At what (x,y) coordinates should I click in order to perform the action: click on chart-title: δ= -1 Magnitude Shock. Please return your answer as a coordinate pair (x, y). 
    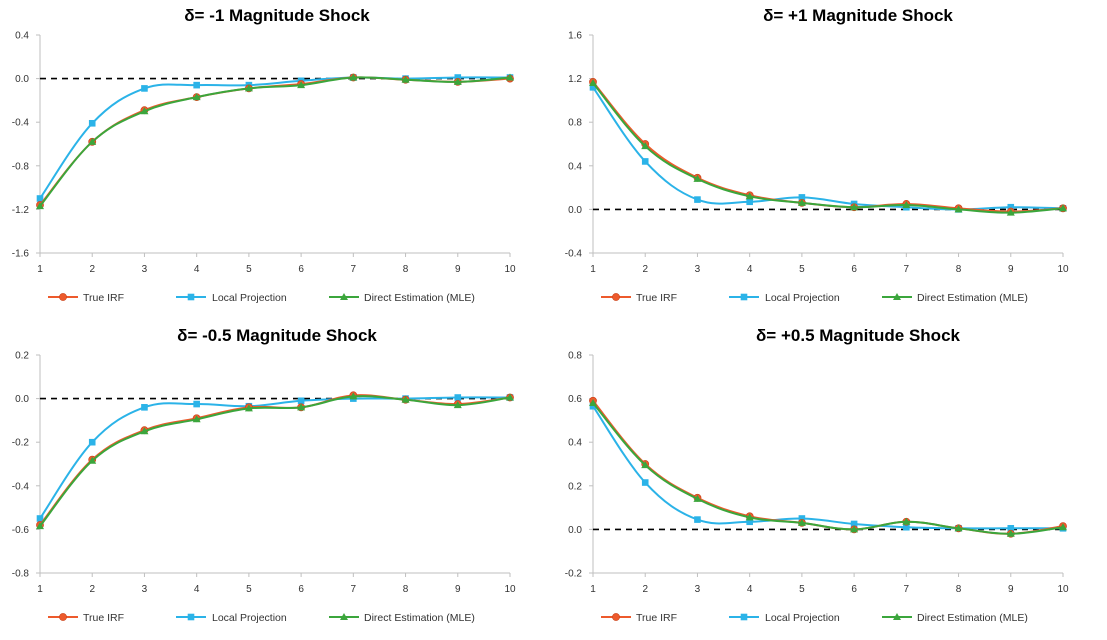
    Looking at the image, I should click on (277, 15).